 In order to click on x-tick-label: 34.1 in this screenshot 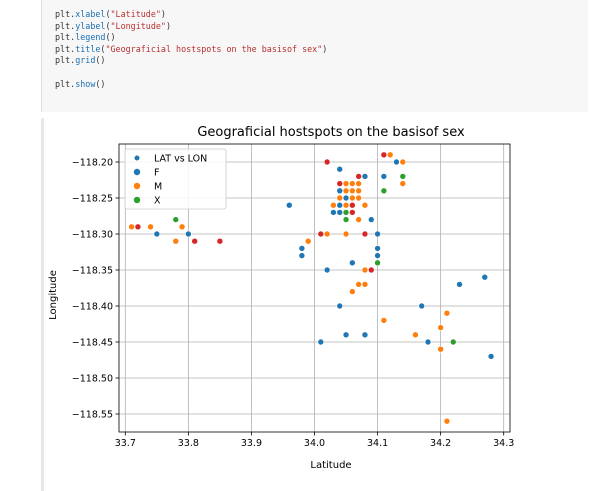, I will do `click(377, 443)`.